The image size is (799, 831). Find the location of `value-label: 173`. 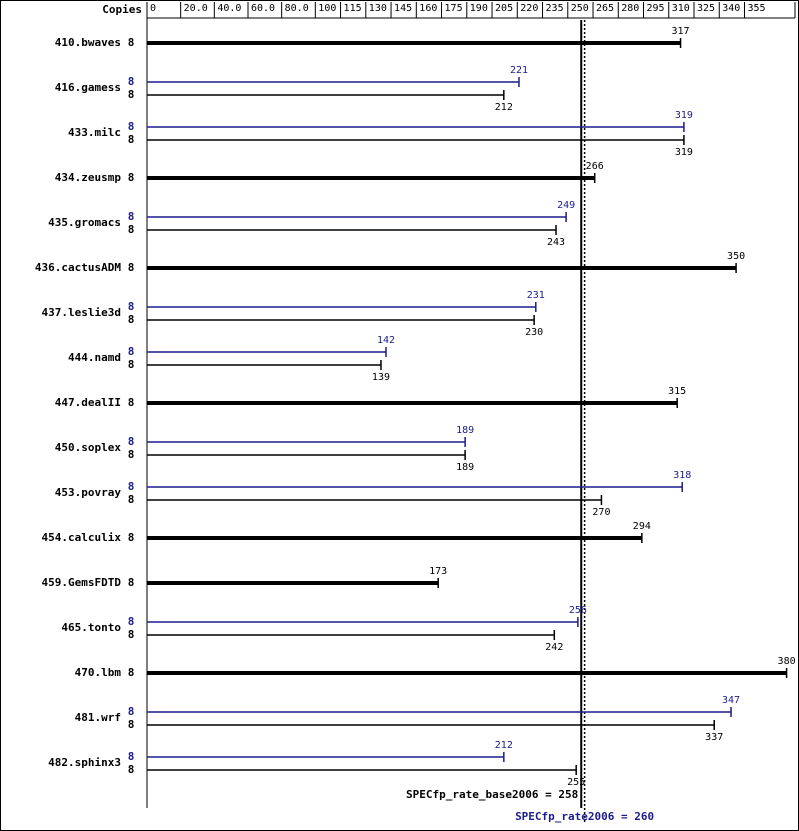

value-label: 173 is located at coordinates (438, 571).